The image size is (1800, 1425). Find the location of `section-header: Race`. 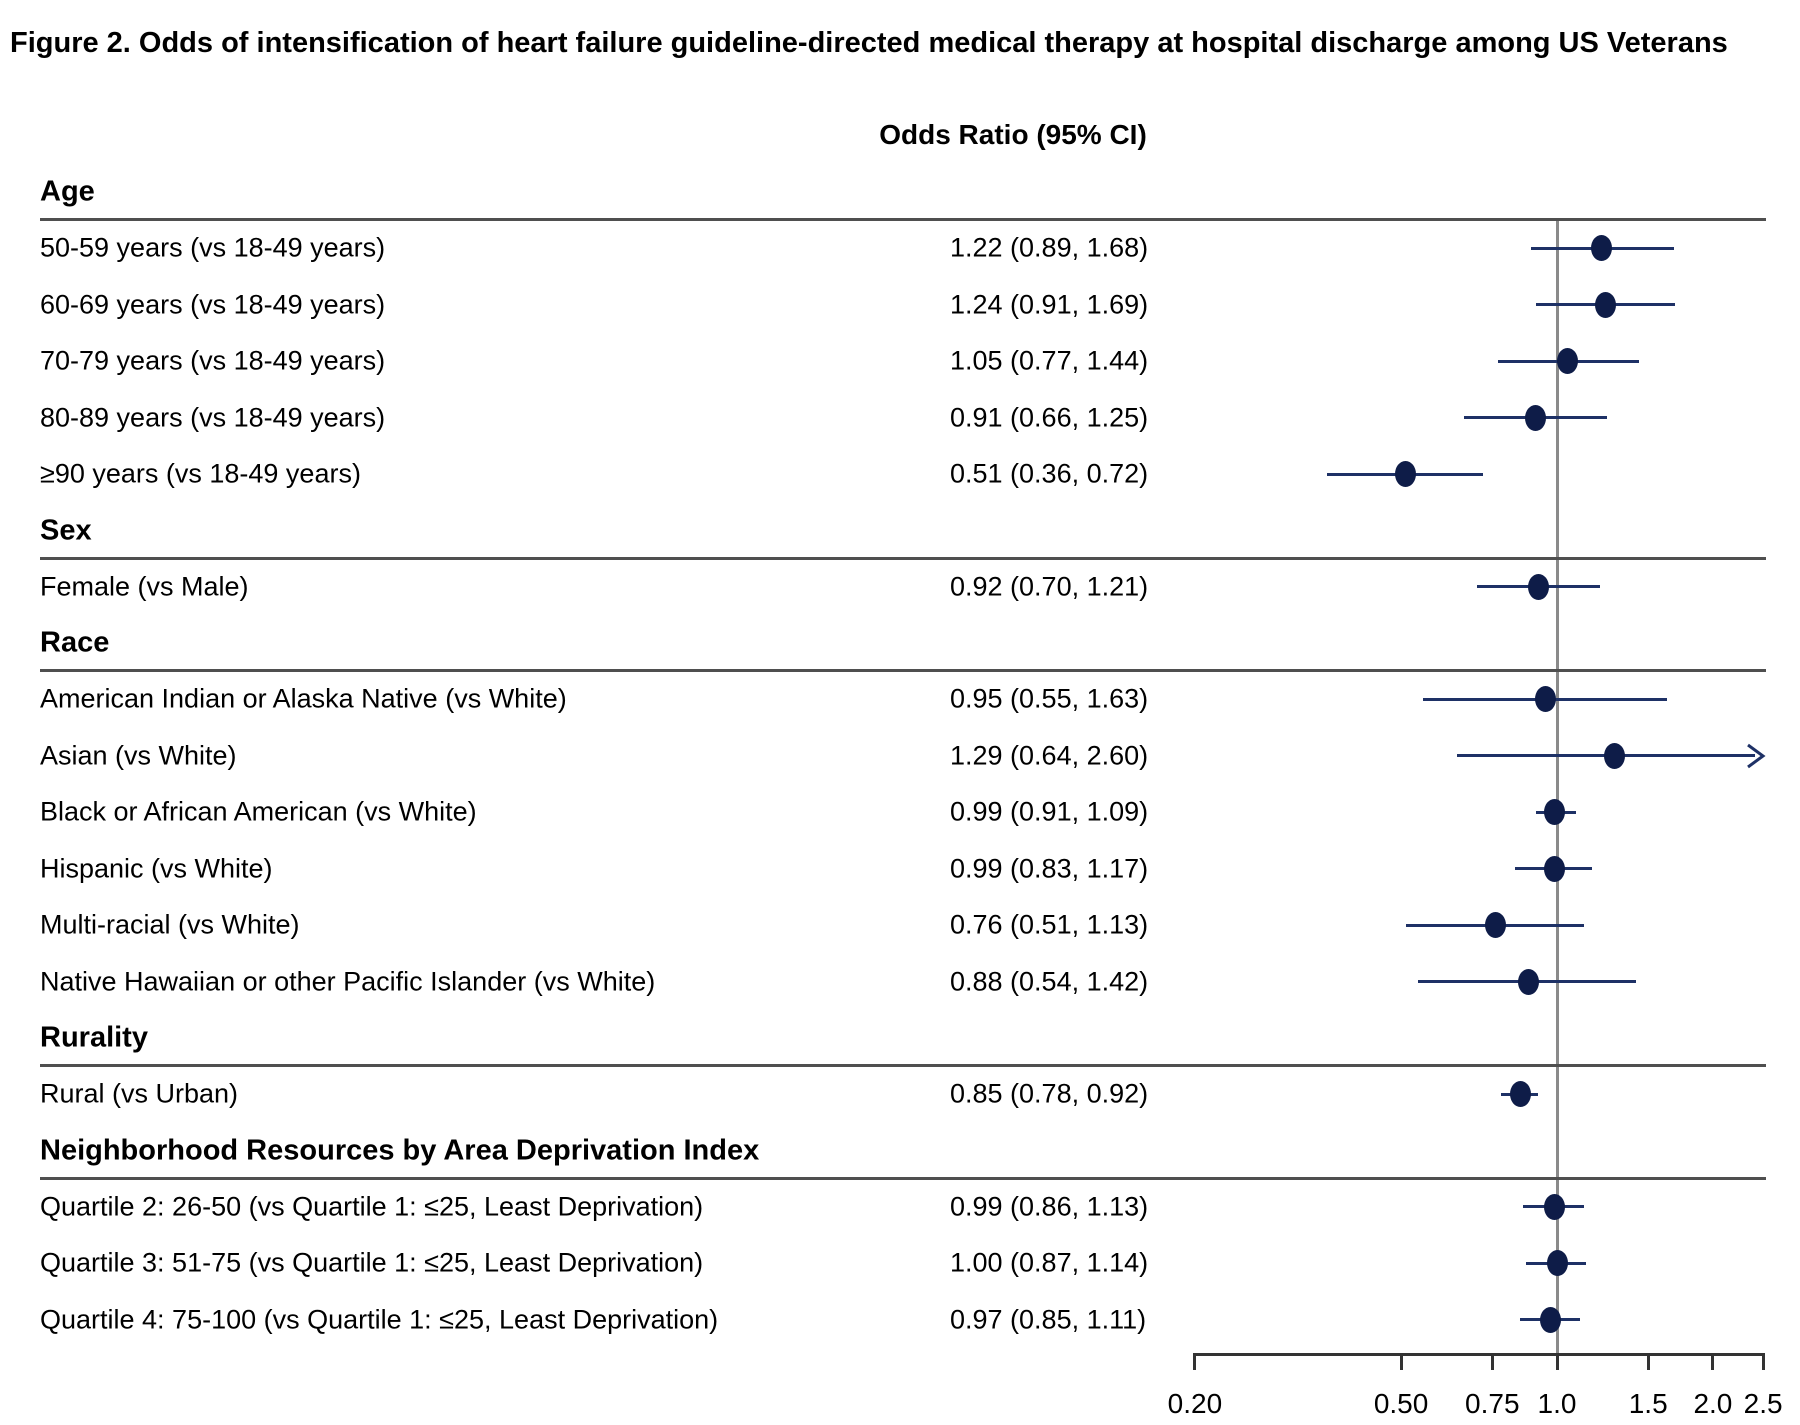

section-header: Race is located at coordinates (75, 642).